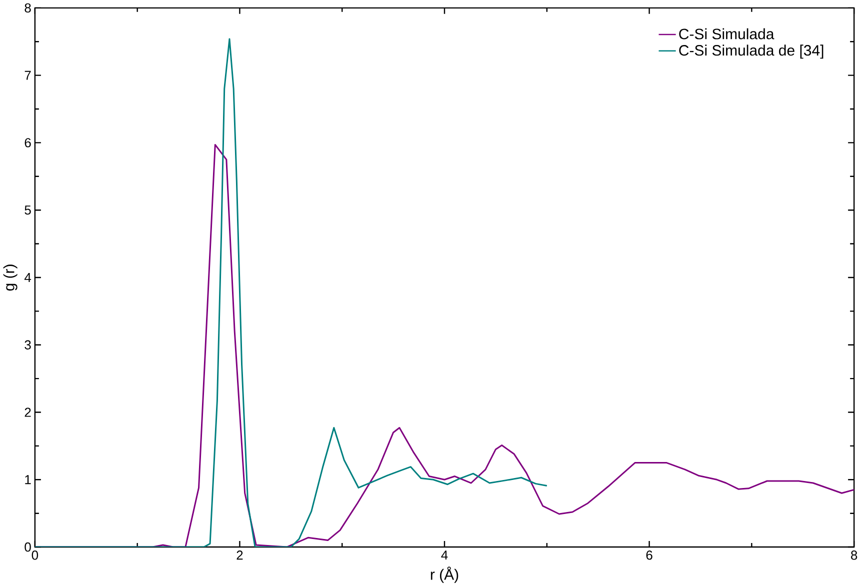 This screenshot has width=861, height=586. What do you see at coordinates (444, 555) in the screenshot?
I see `x-tick-label: 4` at bounding box center [444, 555].